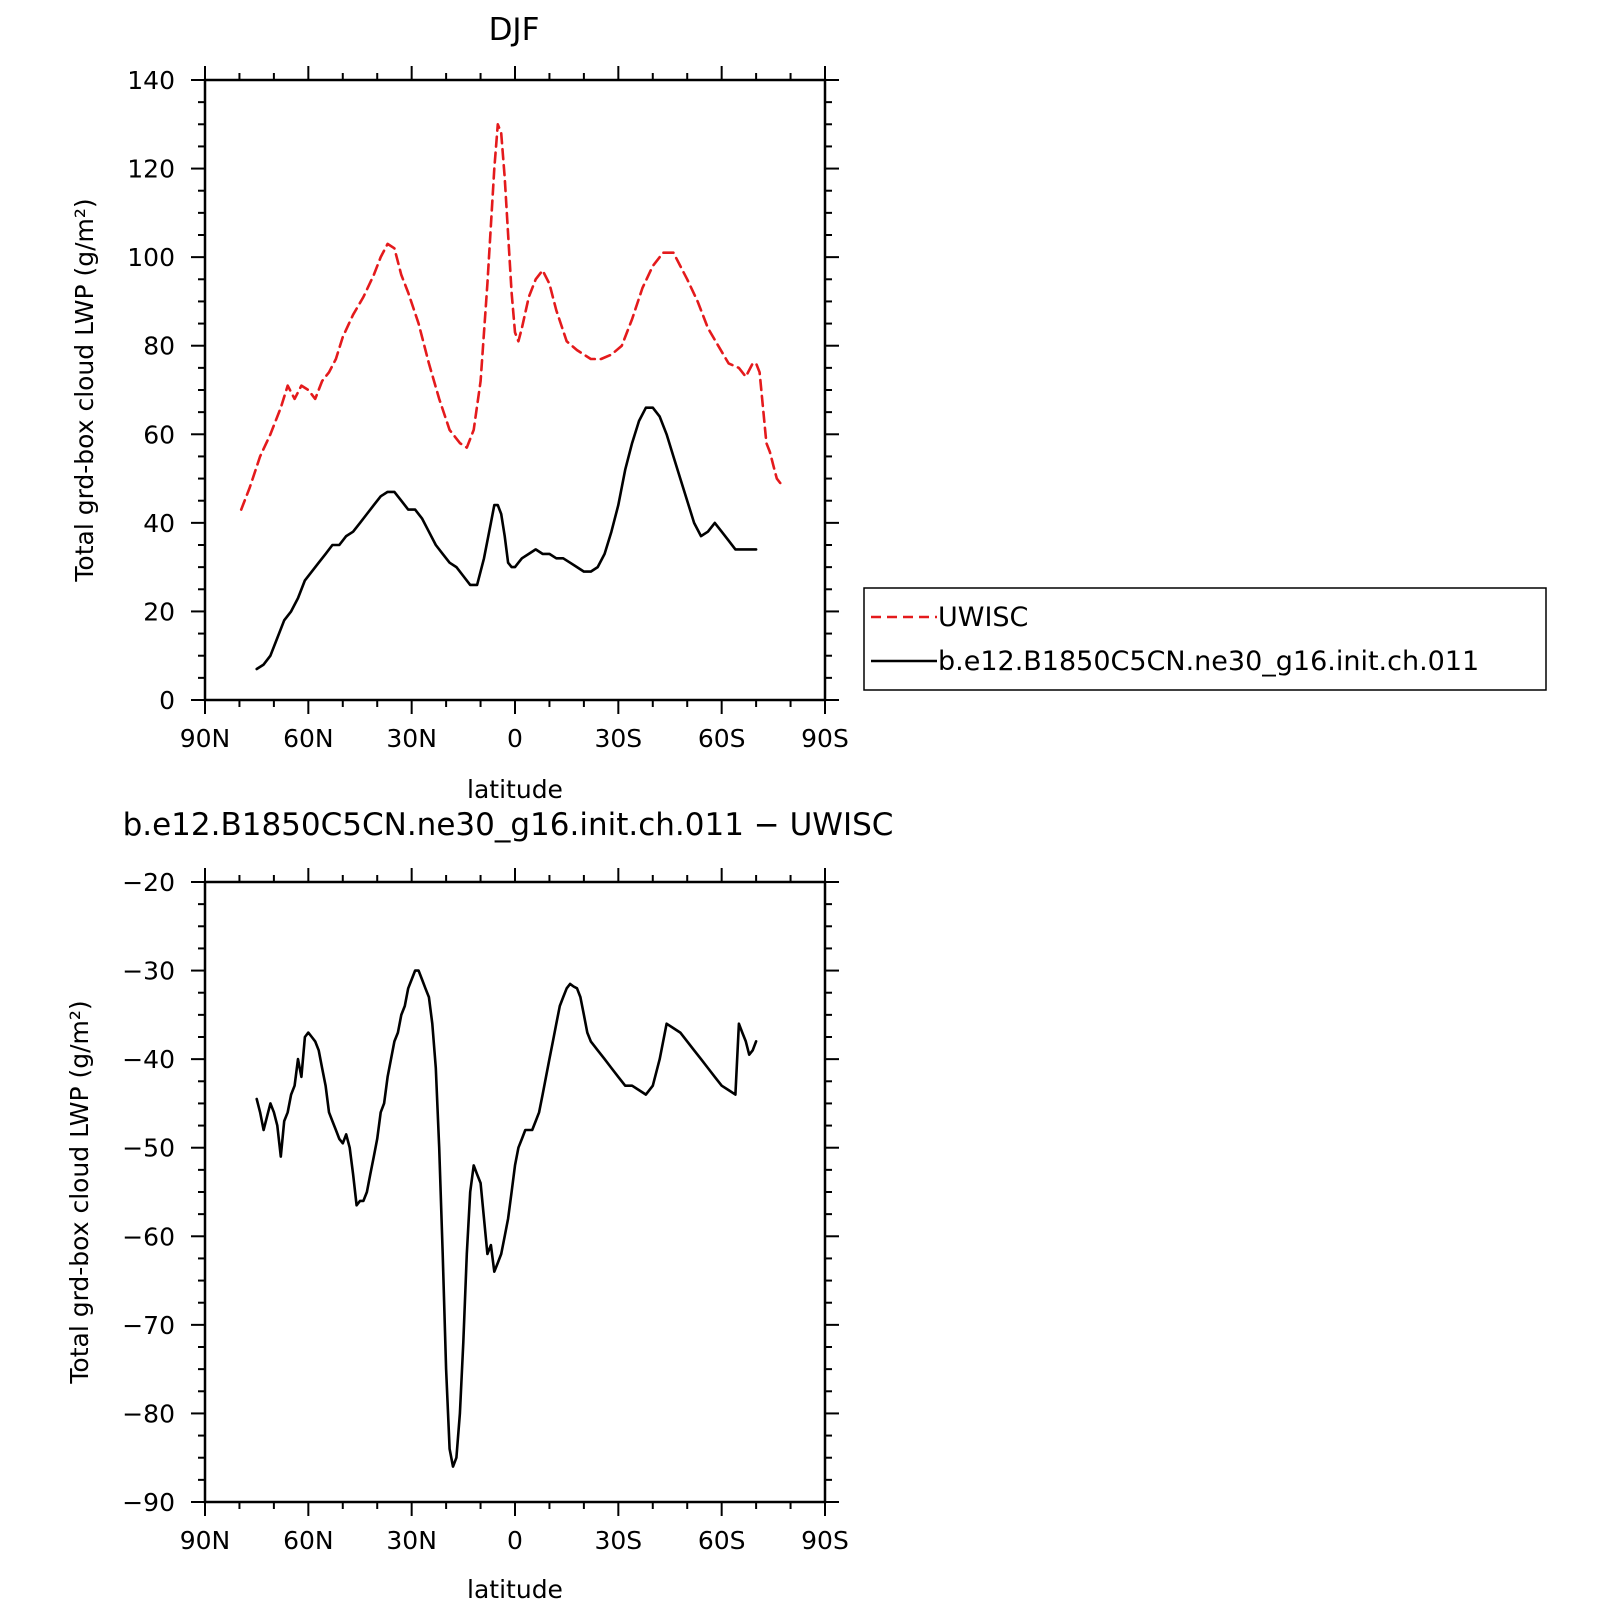  Describe the element at coordinates (722, 1540) in the screenshot. I see `bottom-xtick-label: 60S` at that location.